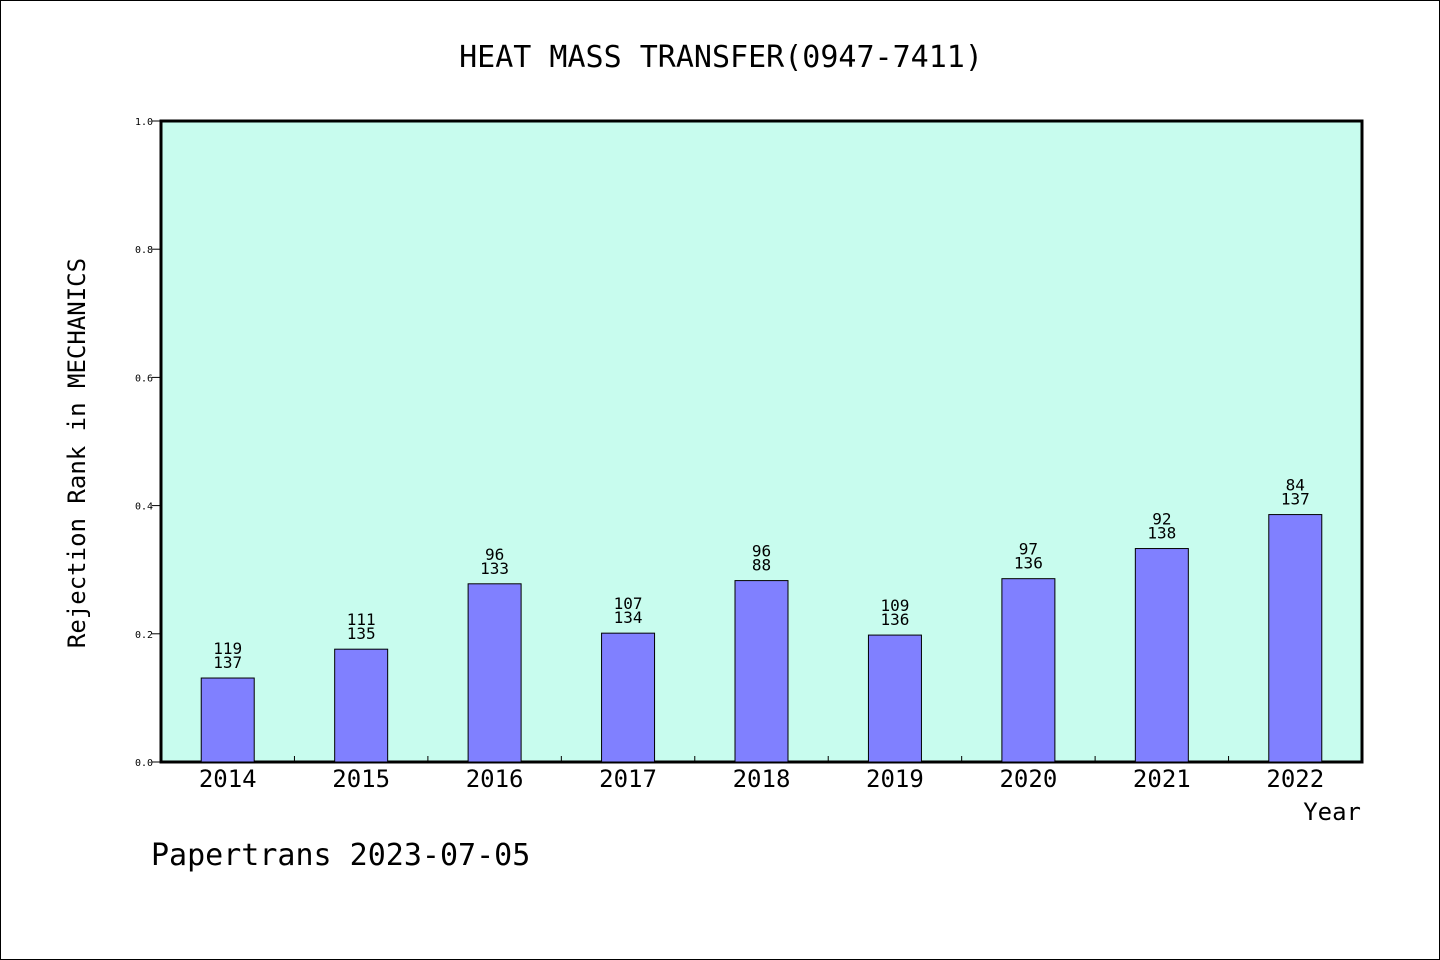  Describe the element at coordinates (721, 57) in the screenshot. I see `chart-title: HEAT MASS TRANSFER(0947-7411)` at that location.